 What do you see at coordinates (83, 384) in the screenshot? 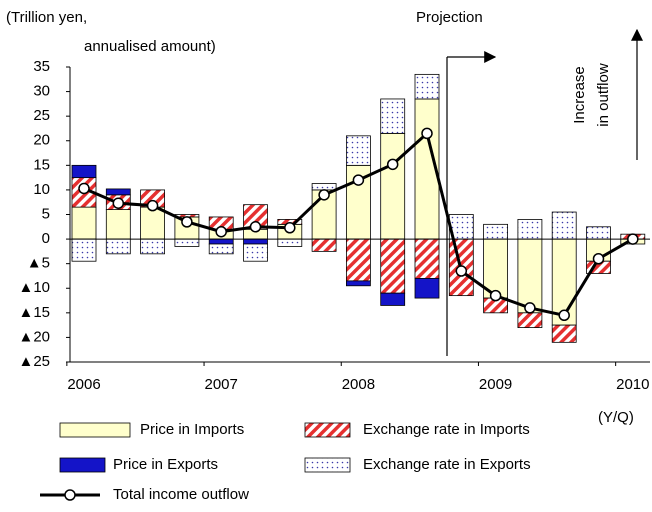
I see `x-tick-label: 2006` at bounding box center [83, 384].